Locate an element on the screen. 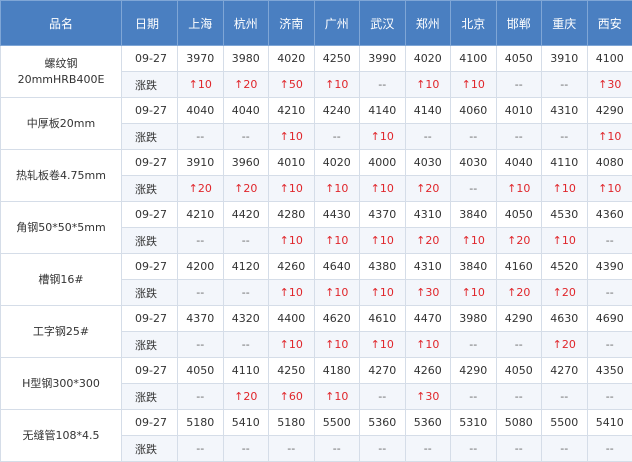  price-cell: 5180 is located at coordinates (292, 423).